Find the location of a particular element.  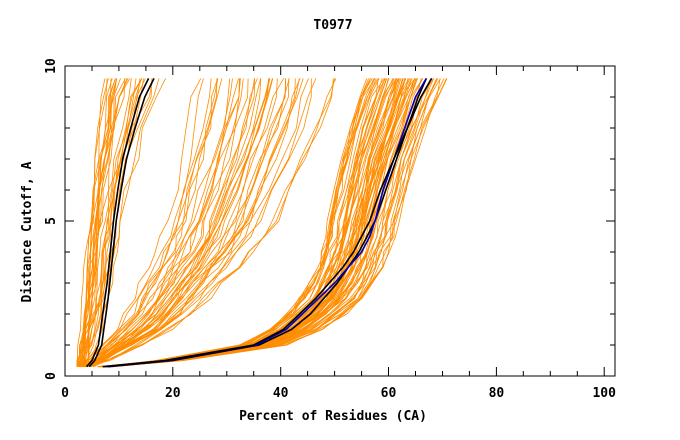

y-tick-label: 0 is located at coordinates (51, 376).